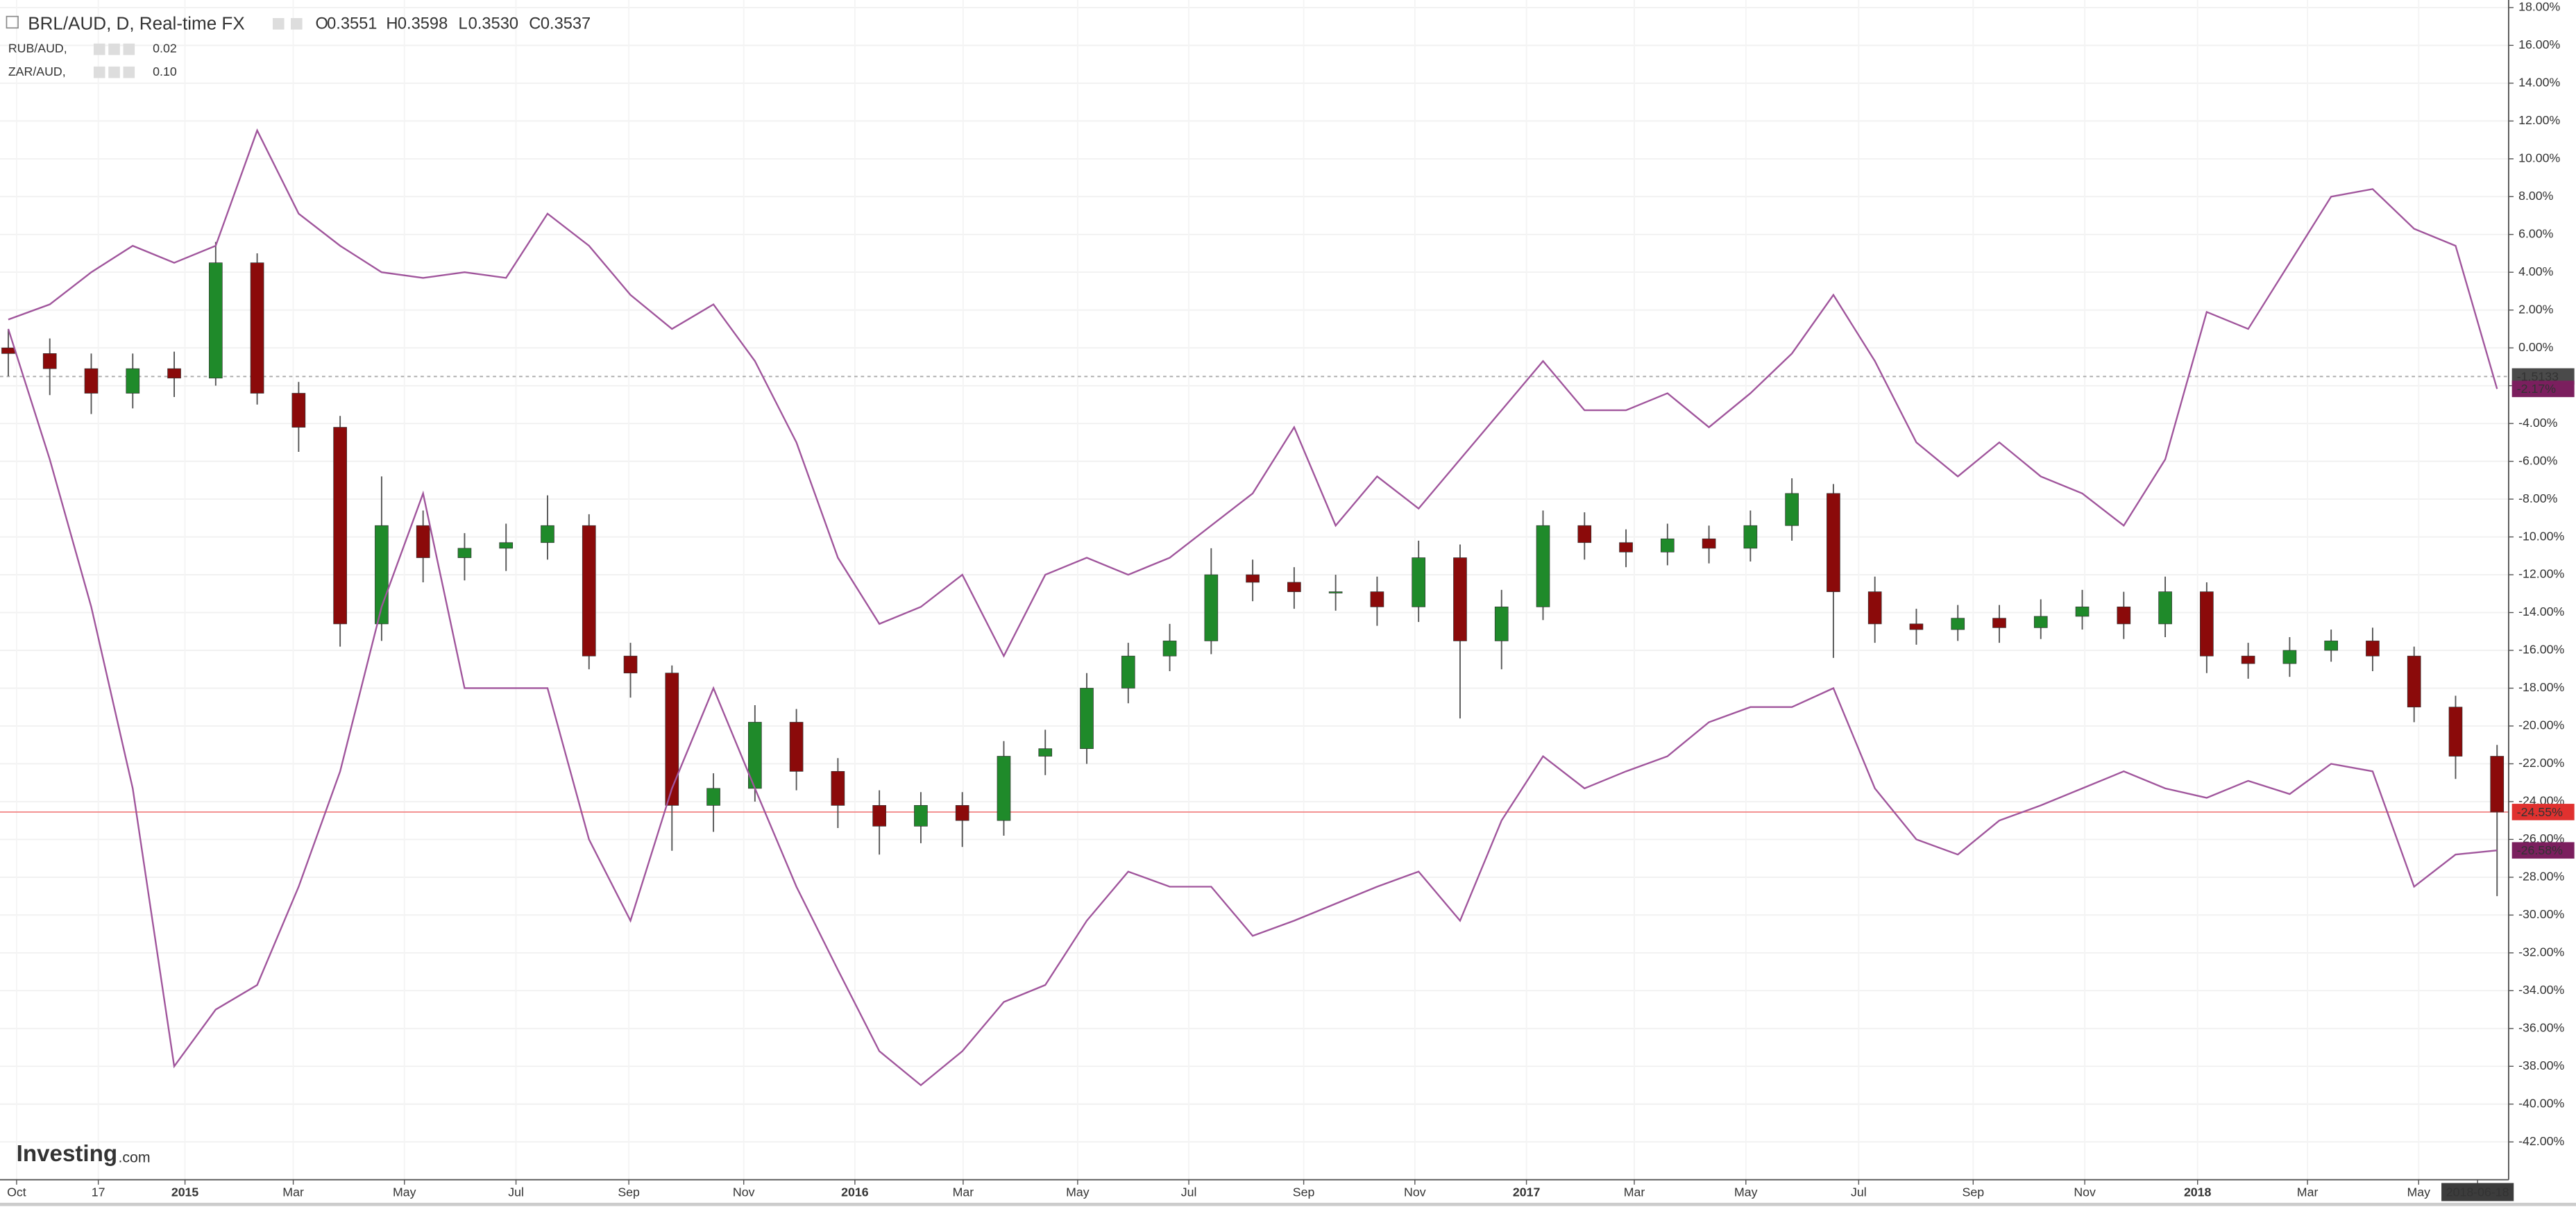  I want to click on y-tick-label: -4.00%, so click(2538, 423).